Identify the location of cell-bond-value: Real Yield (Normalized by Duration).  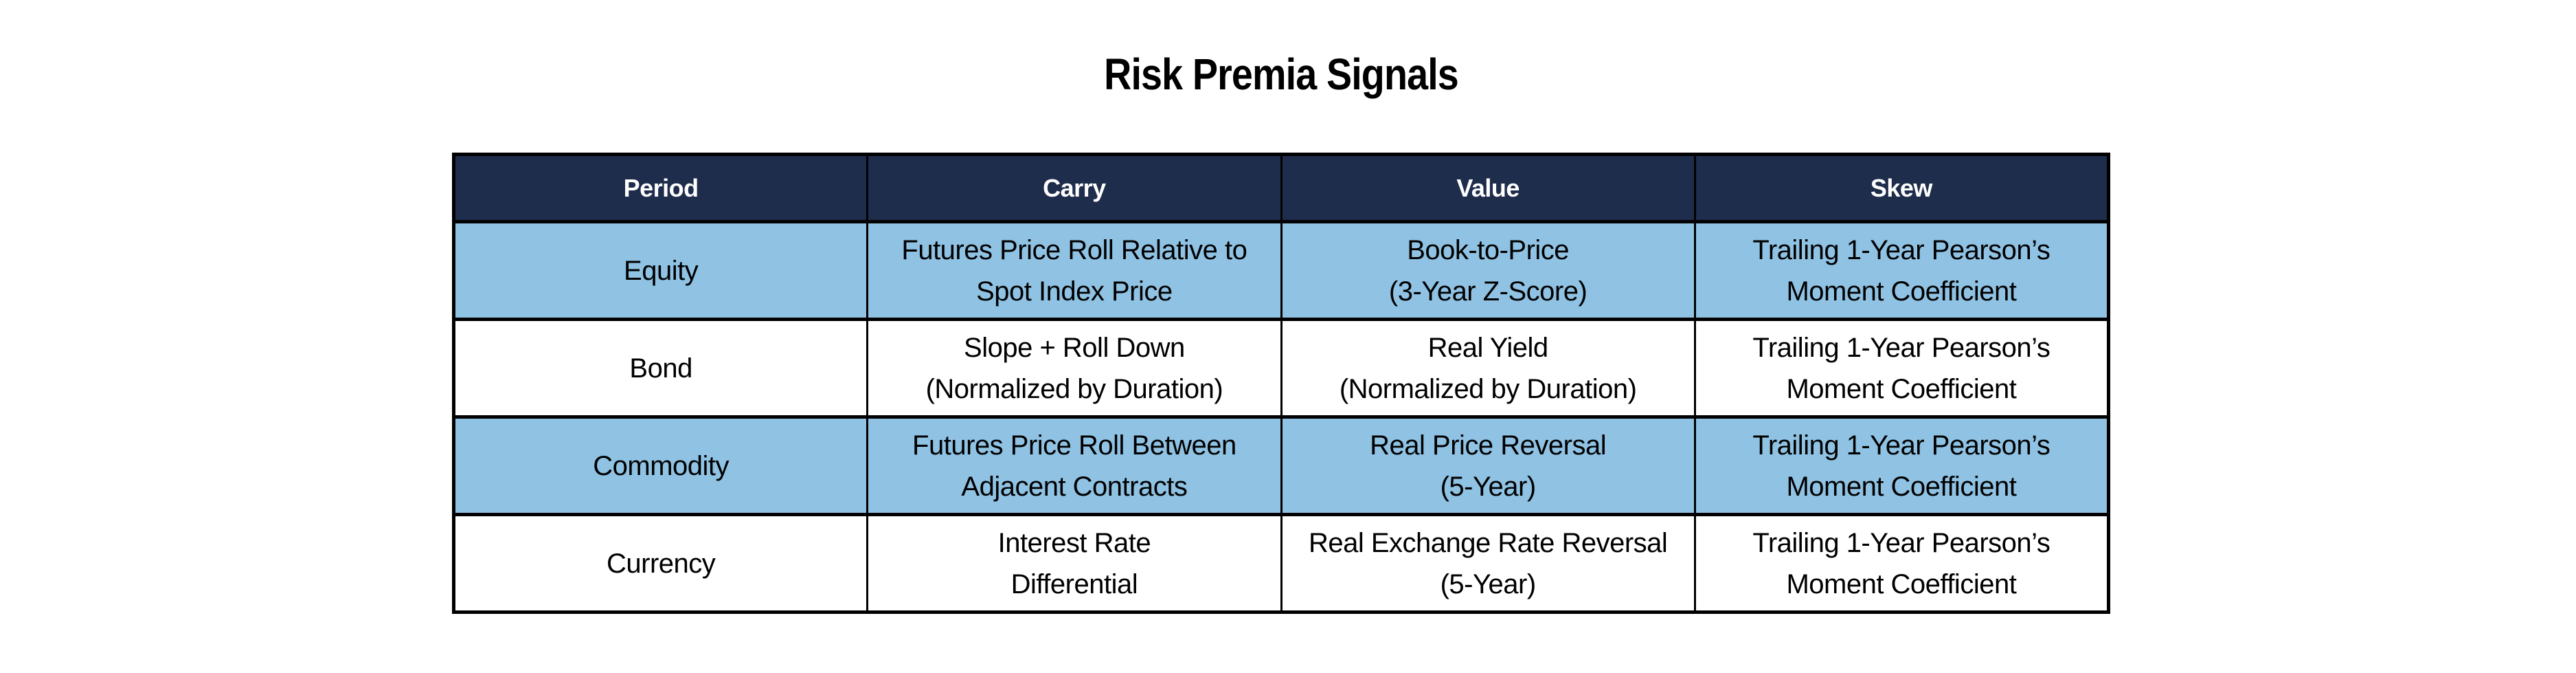
(1488, 368).